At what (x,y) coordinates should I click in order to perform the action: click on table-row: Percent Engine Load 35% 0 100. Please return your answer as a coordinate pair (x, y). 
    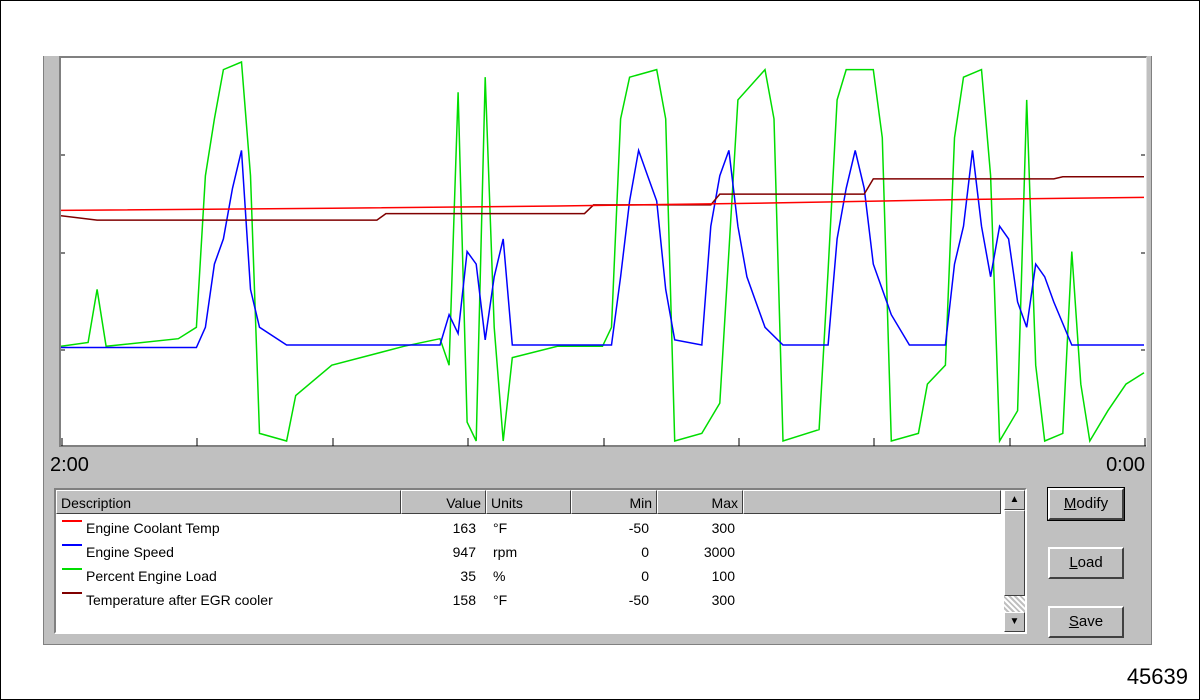
    Looking at the image, I should click on (528, 577).